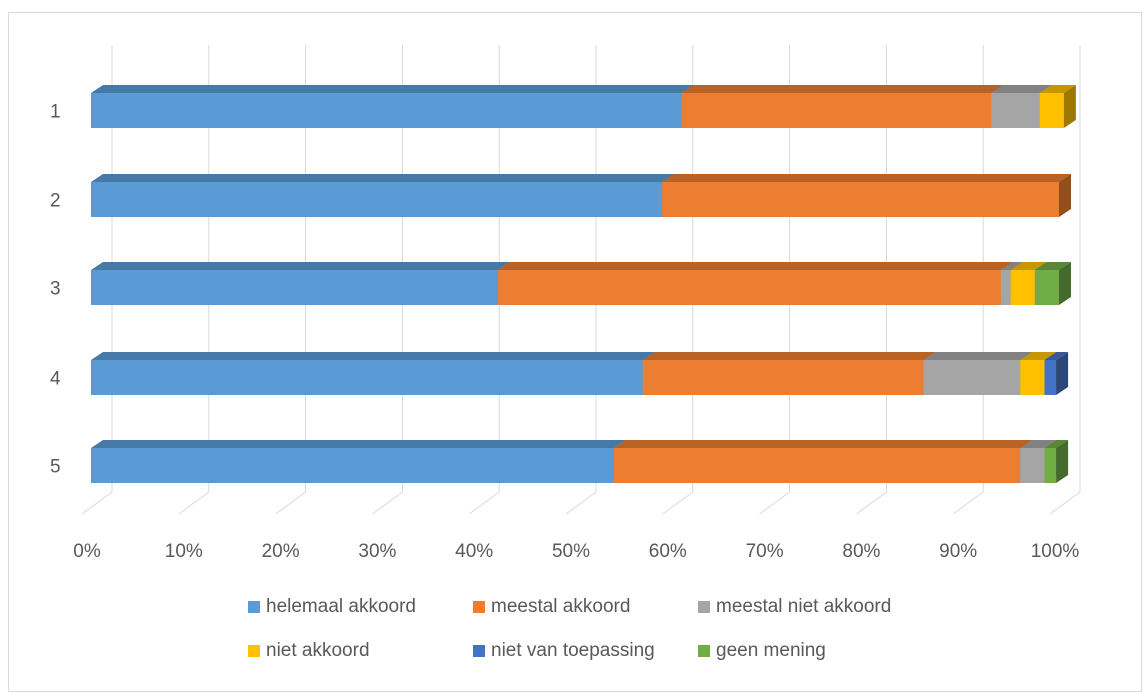 The height and width of the screenshot is (692, 1146). Describe the element at coordinates (573, 650) in the screenshot. I see `legend-label: niet van toepassing` at that location.